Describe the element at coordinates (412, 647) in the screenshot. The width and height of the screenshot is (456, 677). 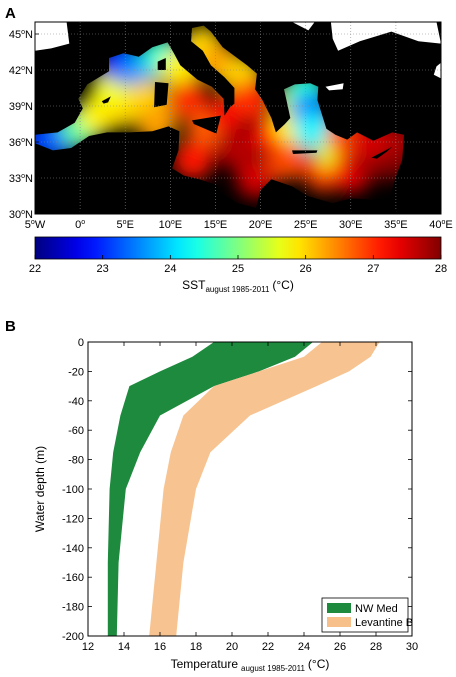
I see `plot-xtick-label-9: 30` at that location.